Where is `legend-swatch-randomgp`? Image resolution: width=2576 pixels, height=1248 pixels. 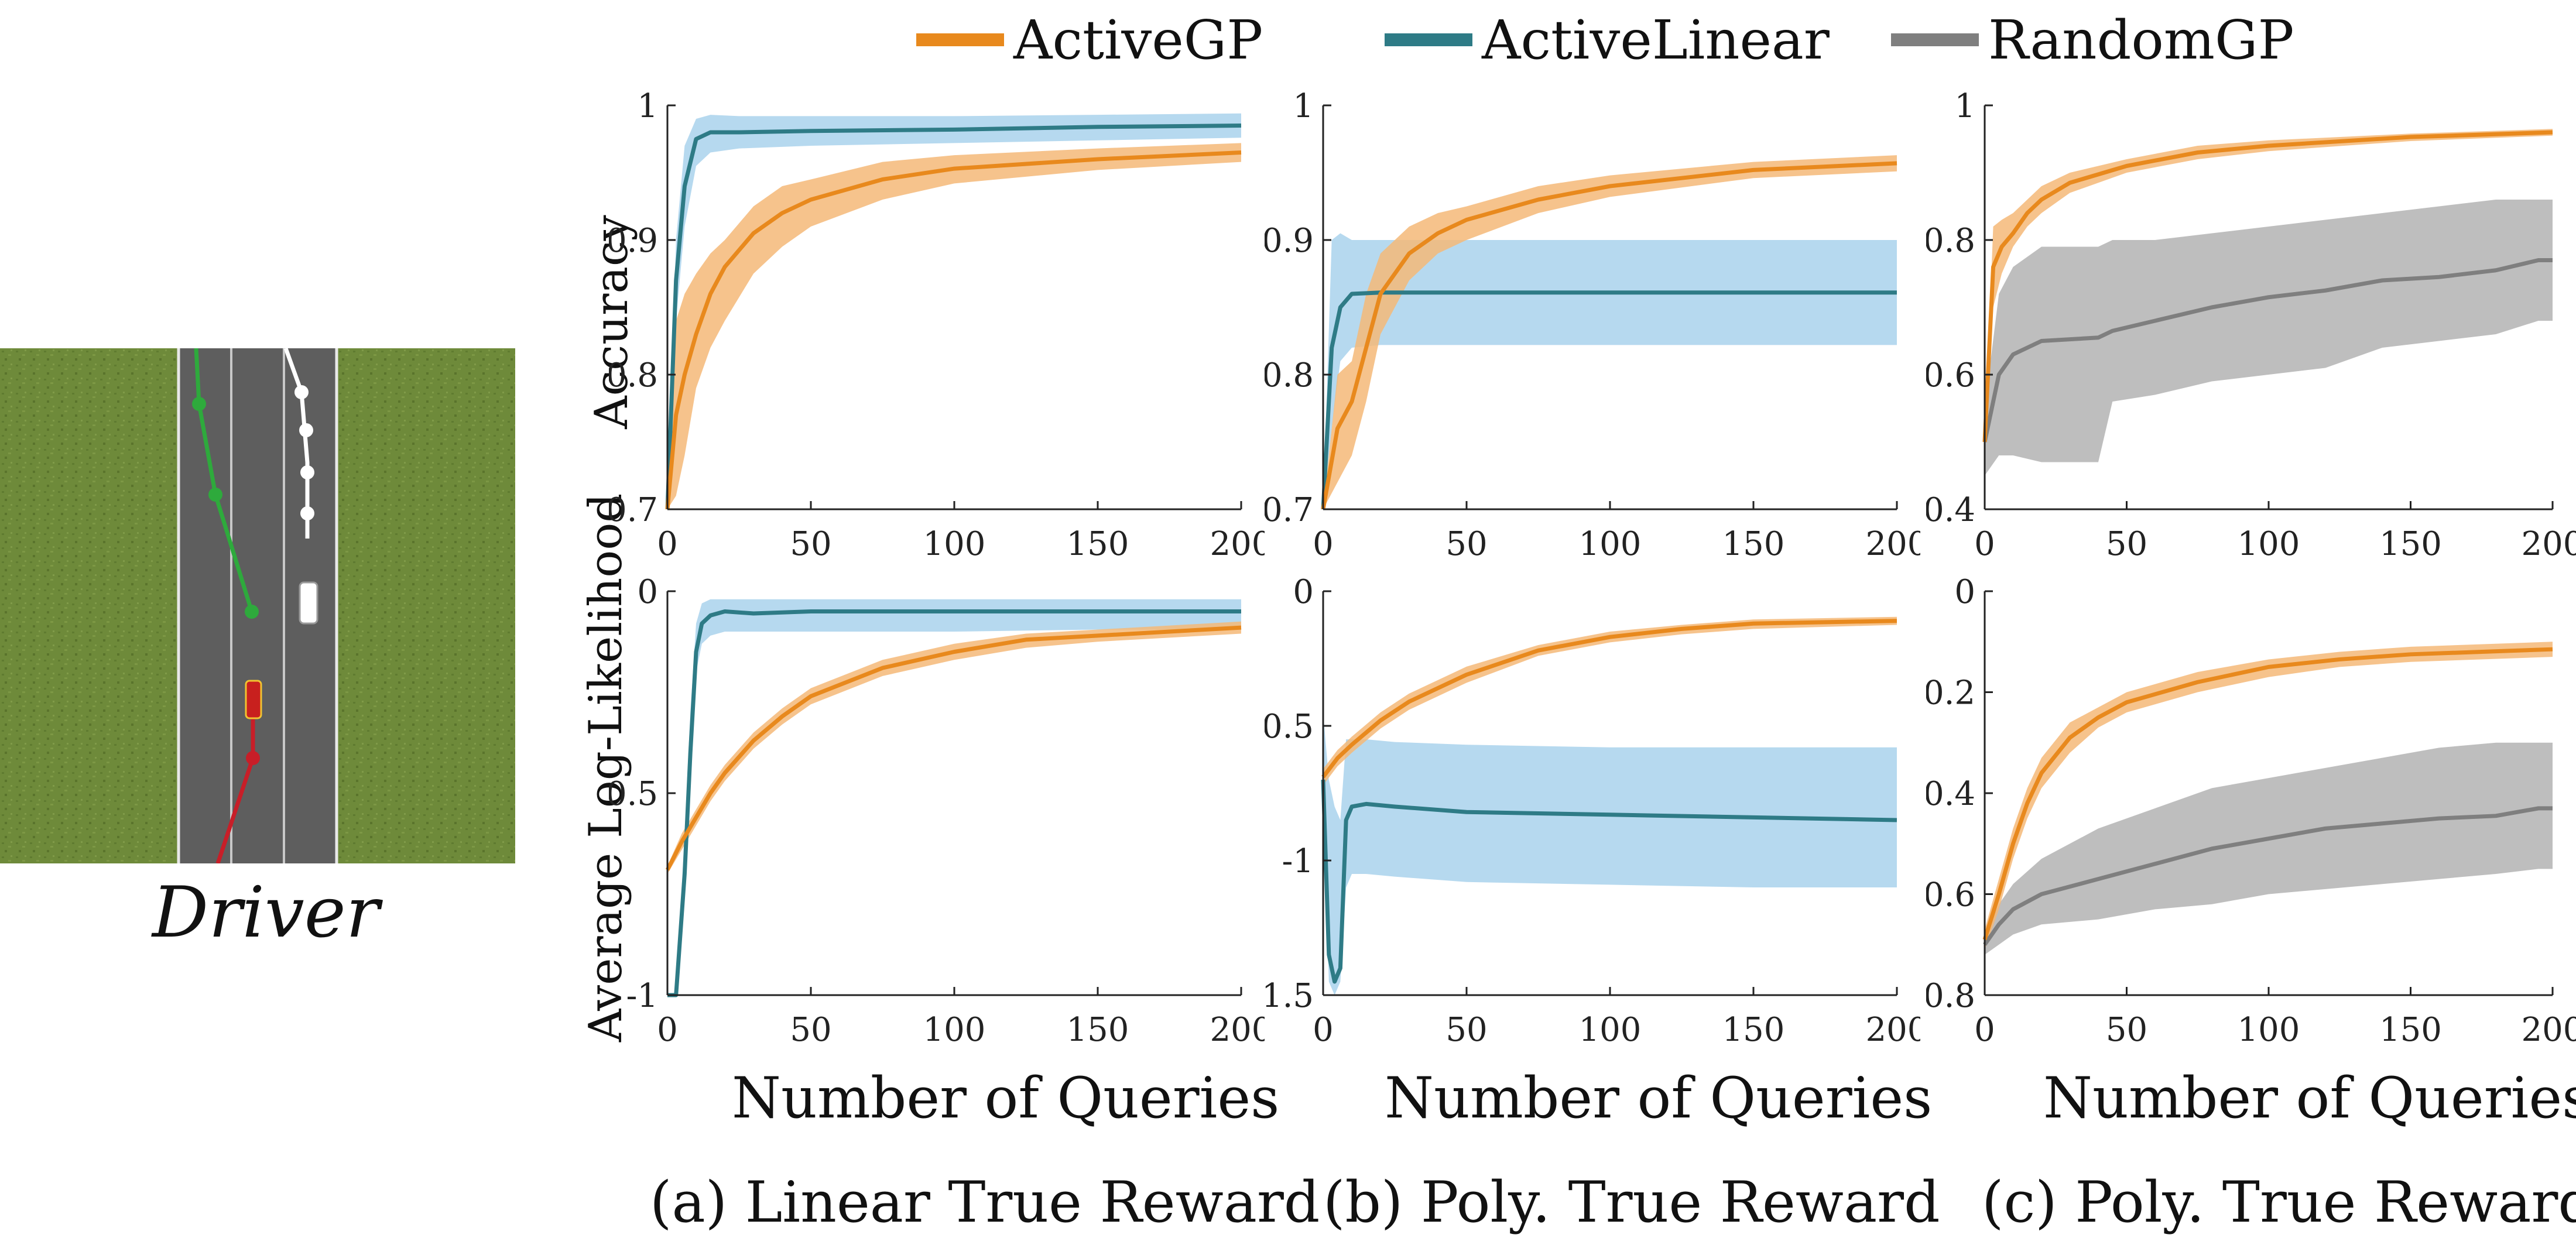
legend-swatch-randomgp is located at coordinates (1935, 39).